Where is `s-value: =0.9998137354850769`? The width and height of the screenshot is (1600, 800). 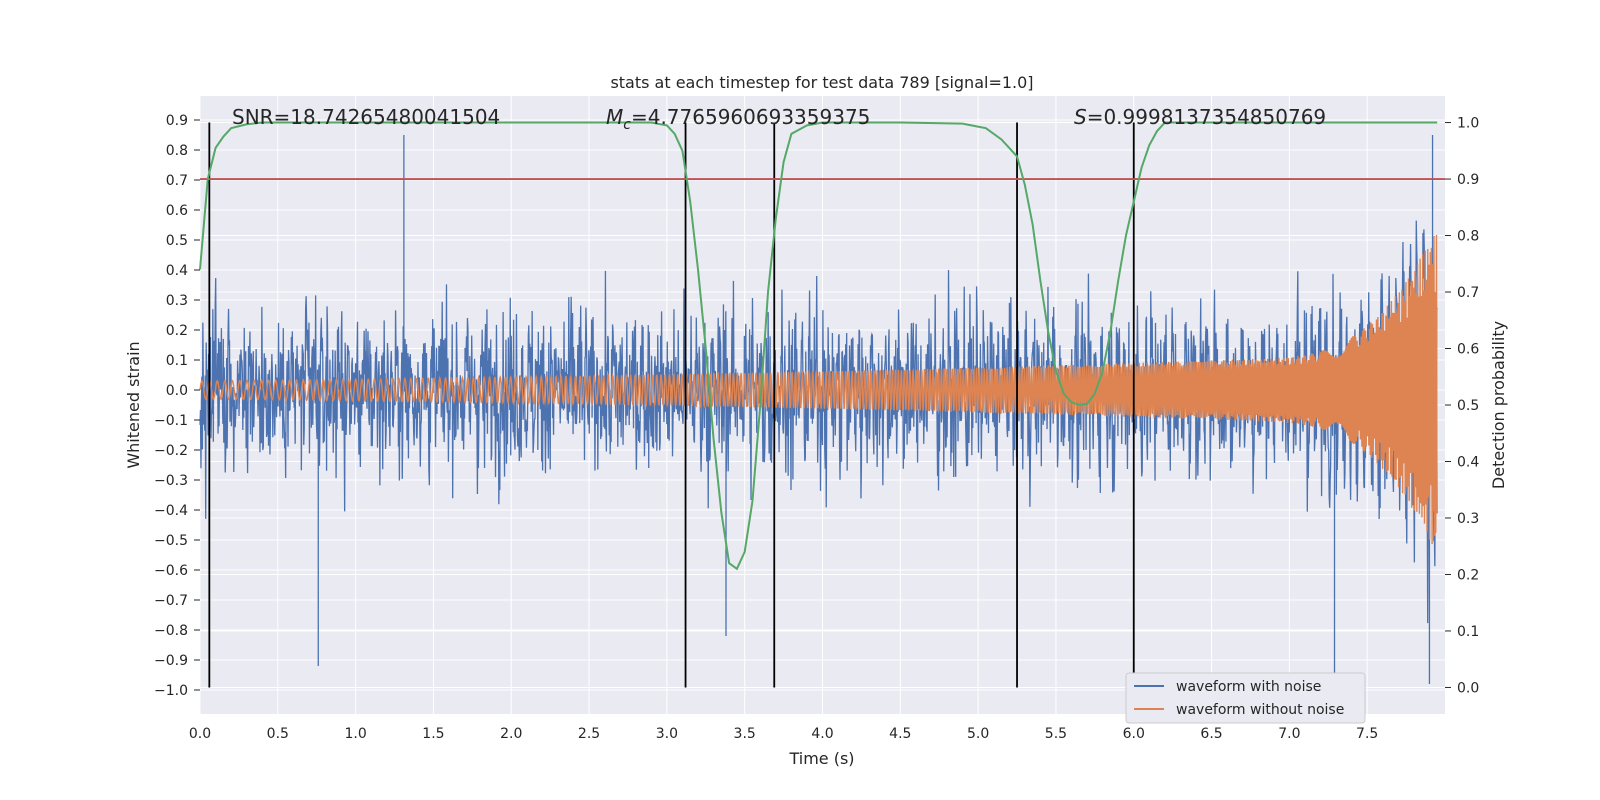 s-value: =0.9998137354850769 is located at coordinates (1206, 117).